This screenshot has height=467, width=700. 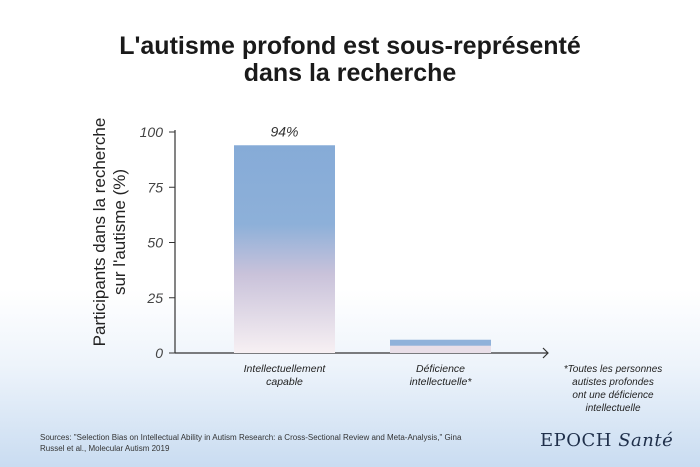 I want to click on bar-data-label: 94%, so click(x=284, y=131).